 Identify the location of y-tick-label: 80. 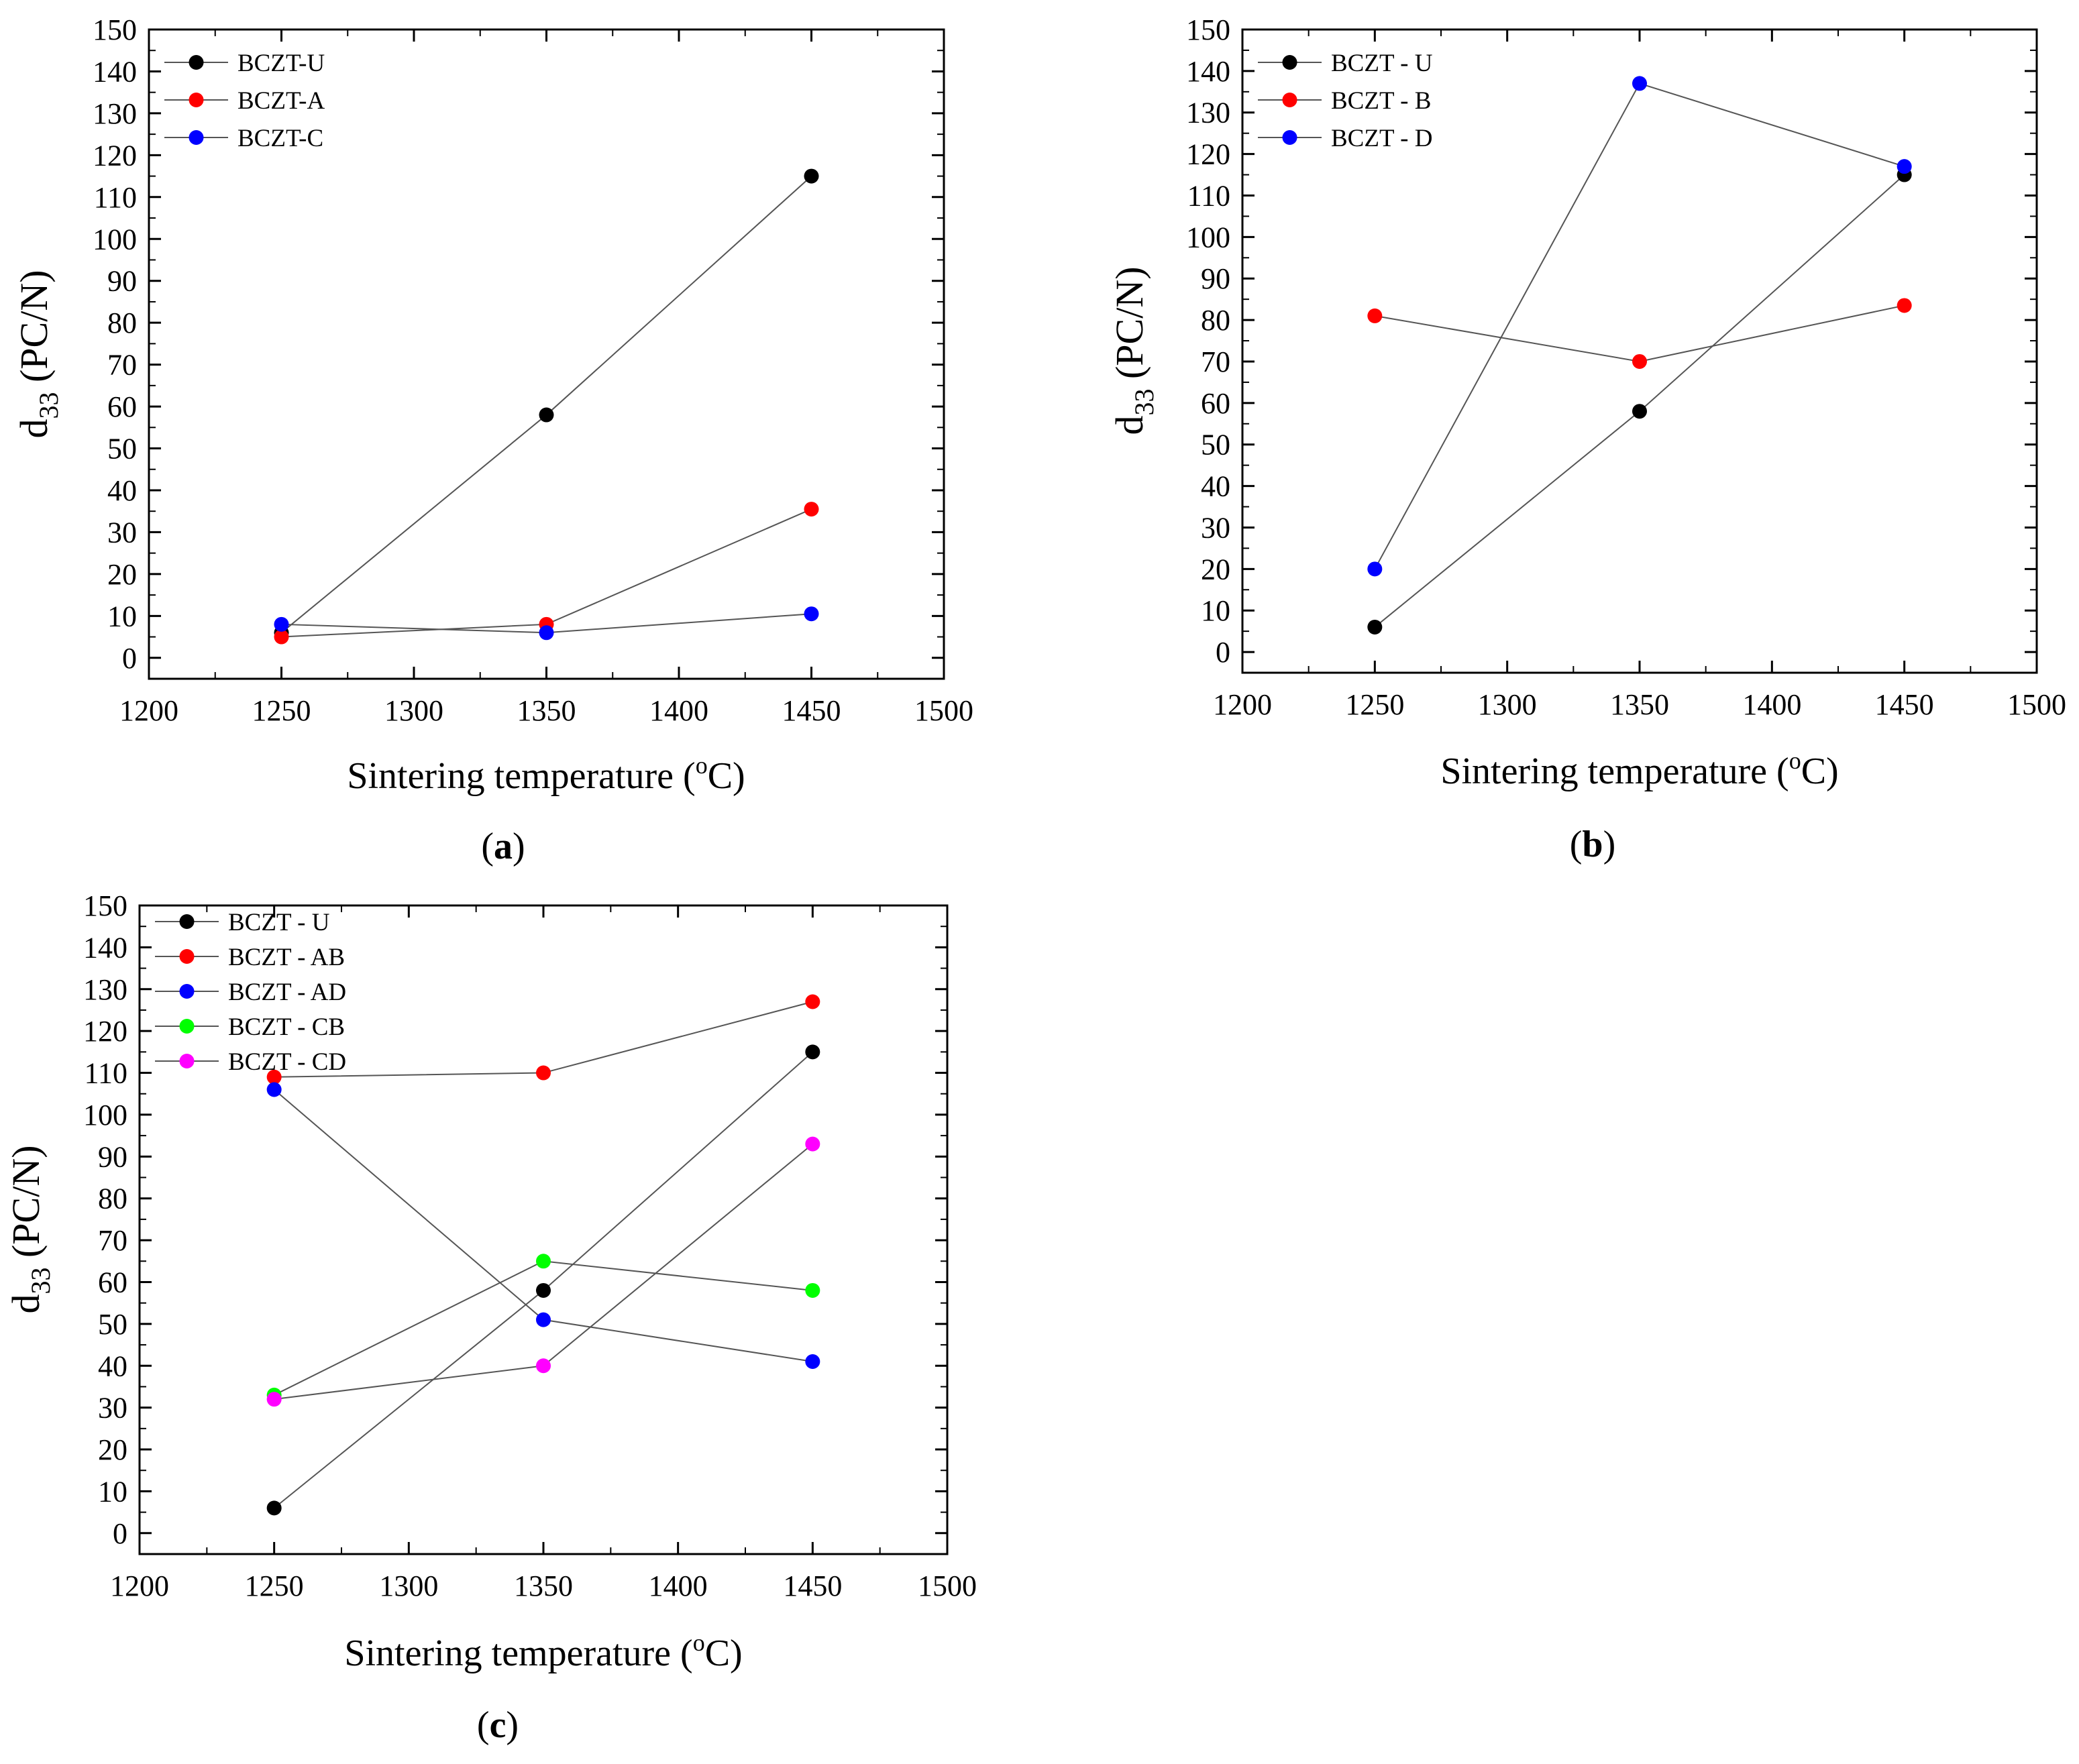
(122, 323).